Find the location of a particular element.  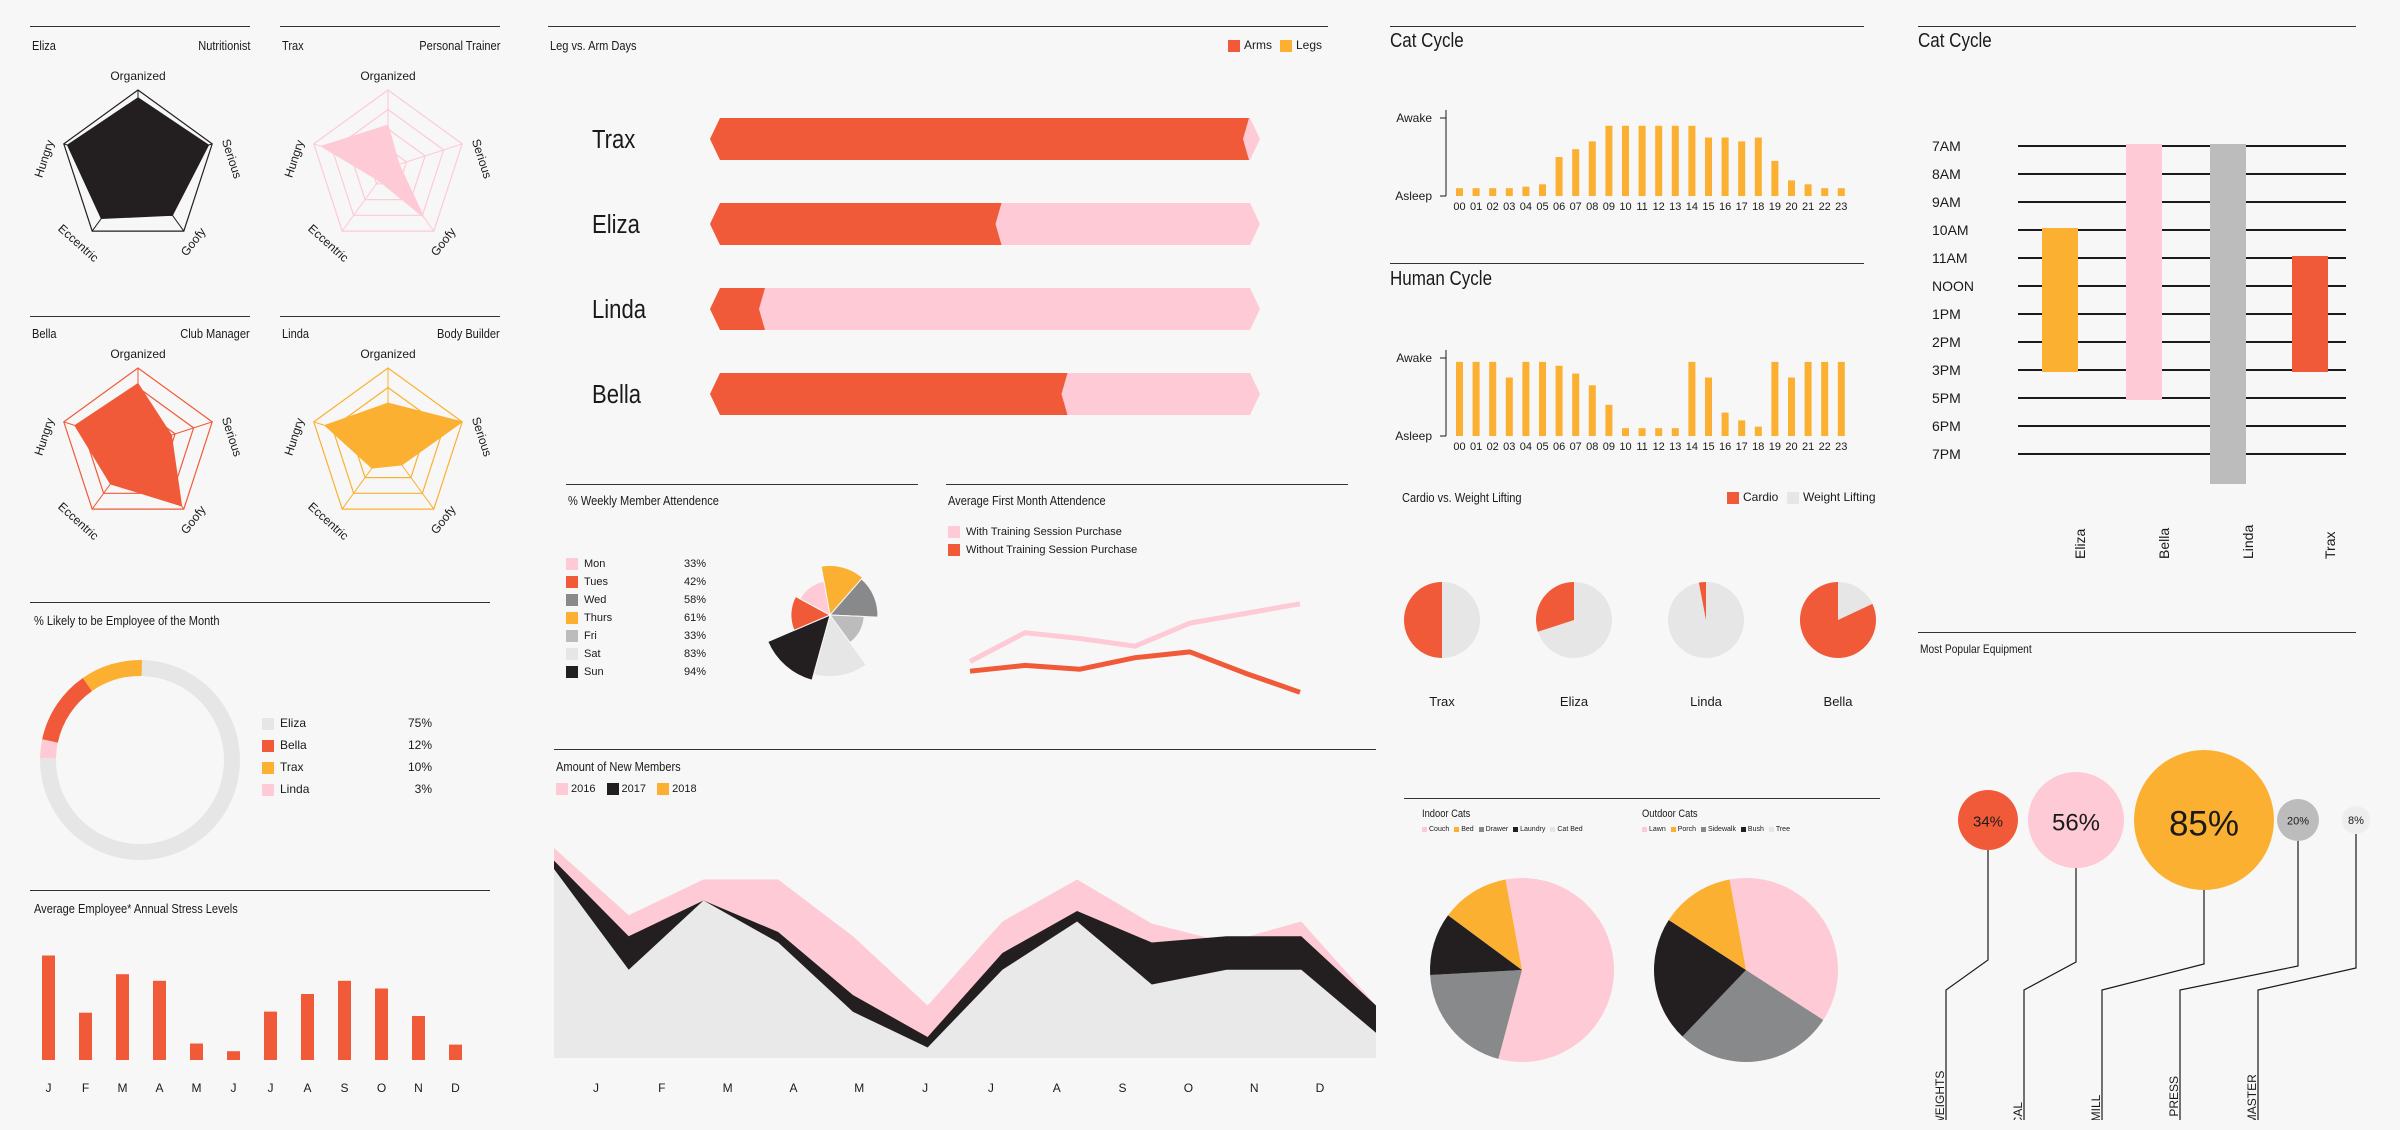

weekly-polar-chart is located at coordinates (823, 622).